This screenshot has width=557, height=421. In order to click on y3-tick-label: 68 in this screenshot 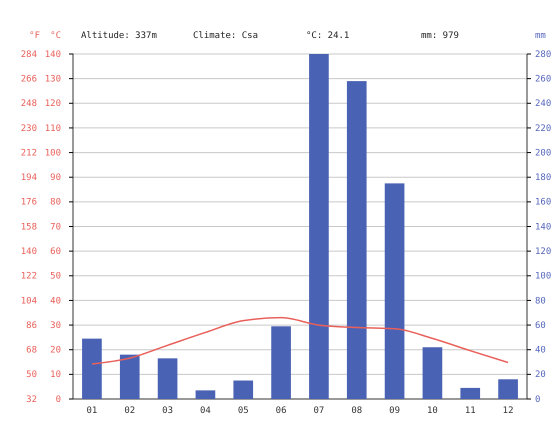, I will do `click(31, 351)`.